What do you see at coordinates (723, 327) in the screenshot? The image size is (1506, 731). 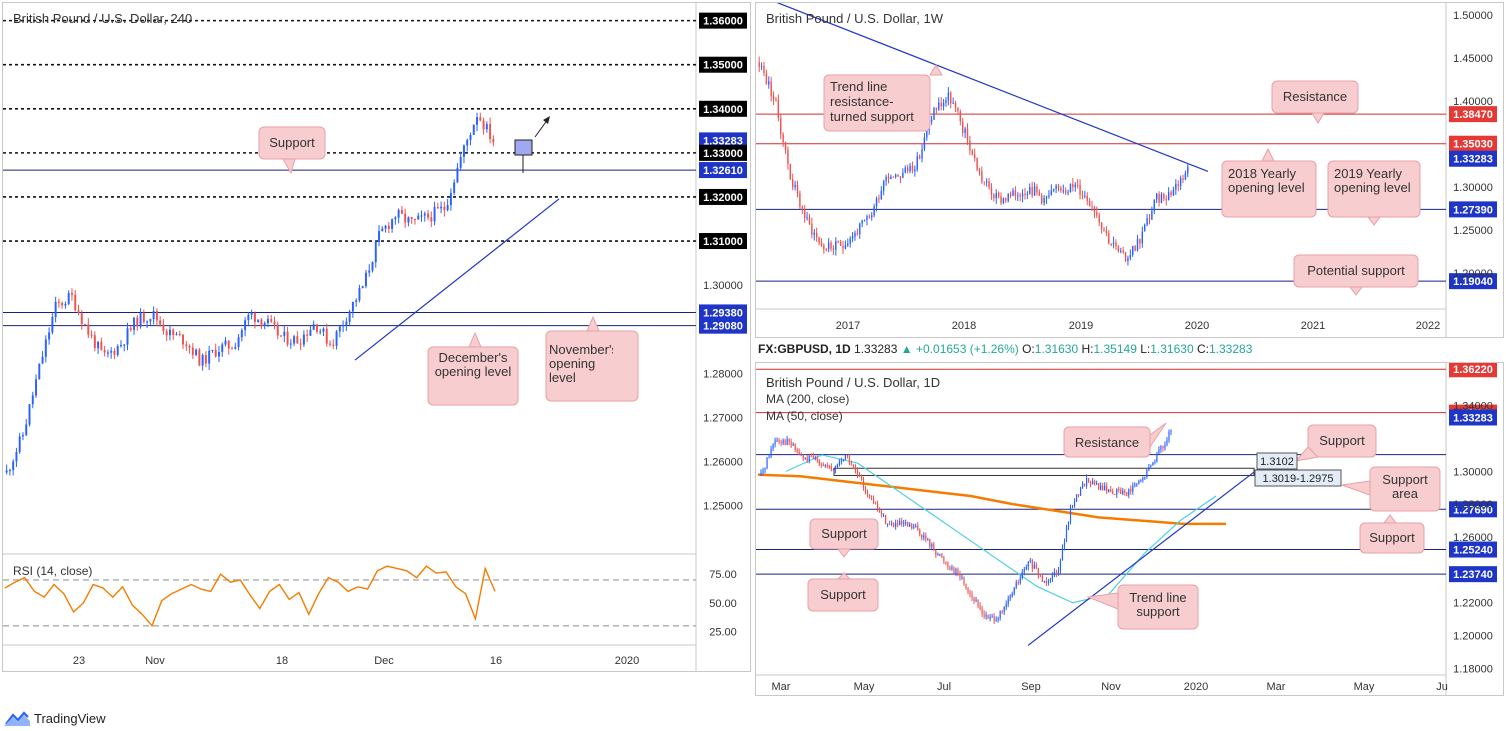 I see `level-label: 1.29080` at bounding box center [723, 327].